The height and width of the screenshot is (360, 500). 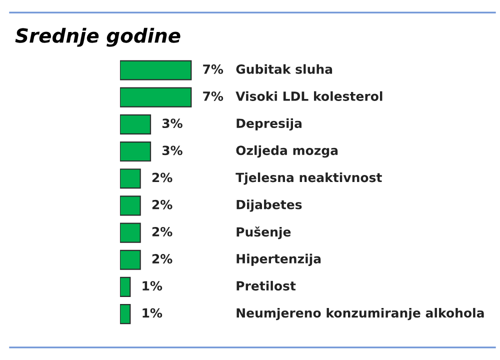 What do you see at coordinates (269, 206) in the screenshot?
I see `y-tick-label: Dijabetes` at bounding box center [269, 206].